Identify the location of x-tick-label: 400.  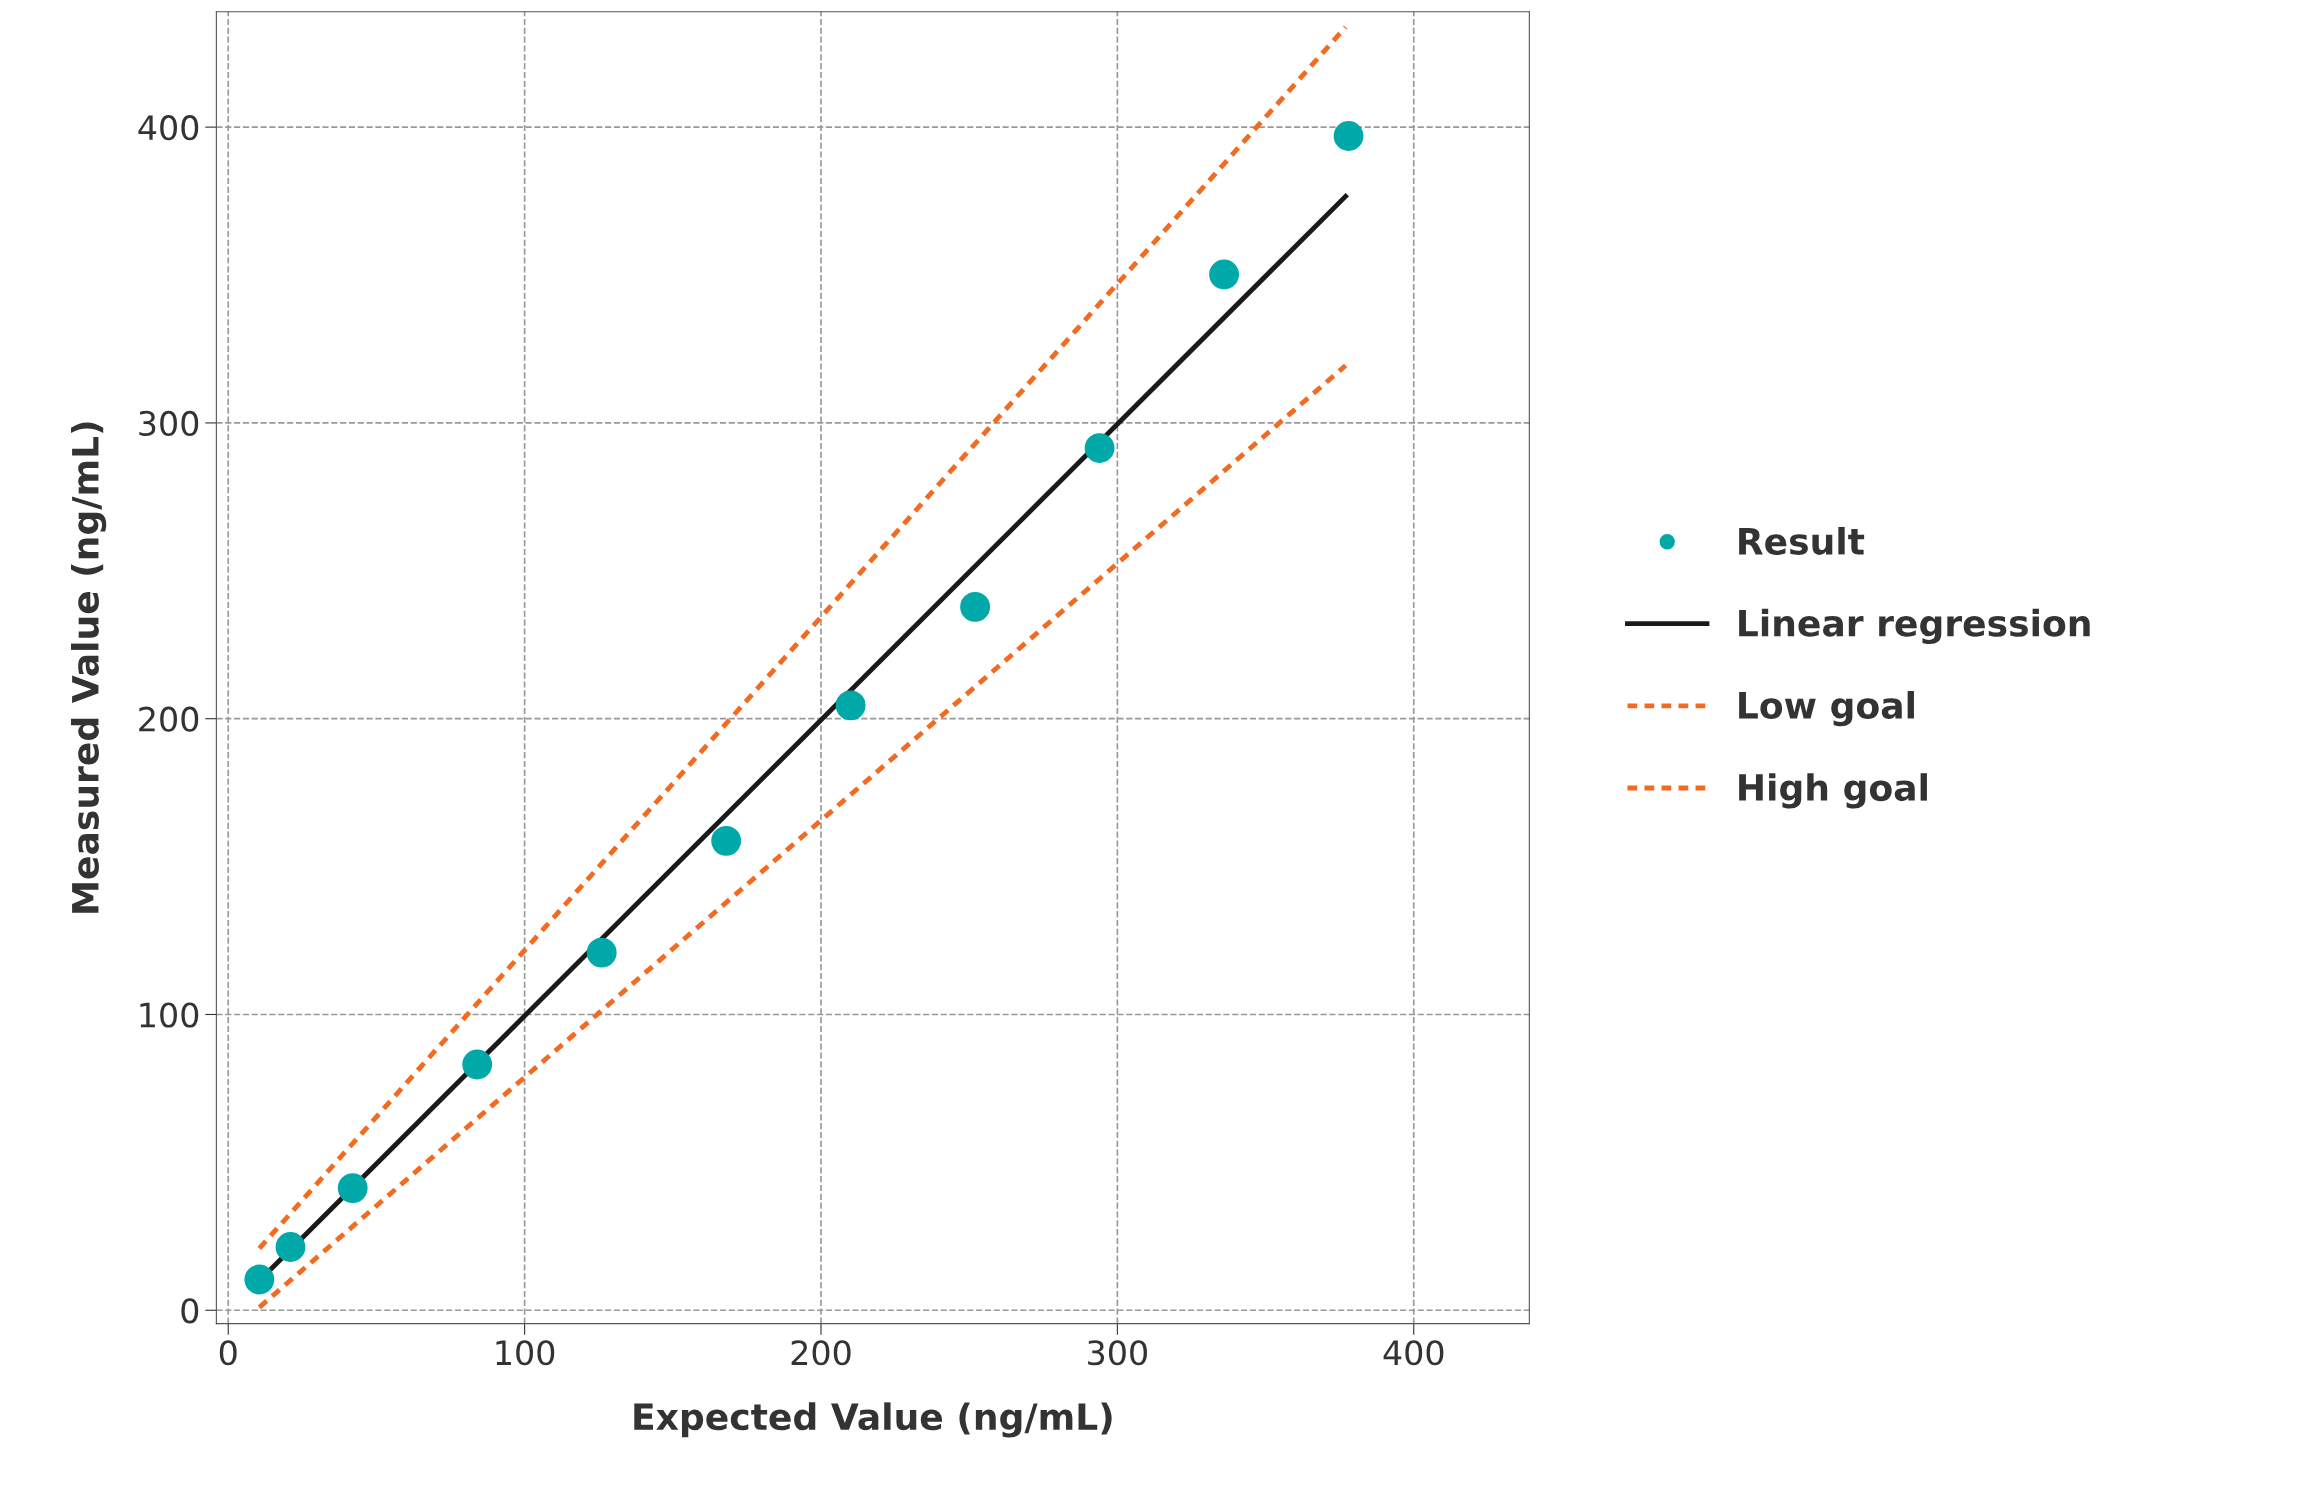
(1413, 1353).